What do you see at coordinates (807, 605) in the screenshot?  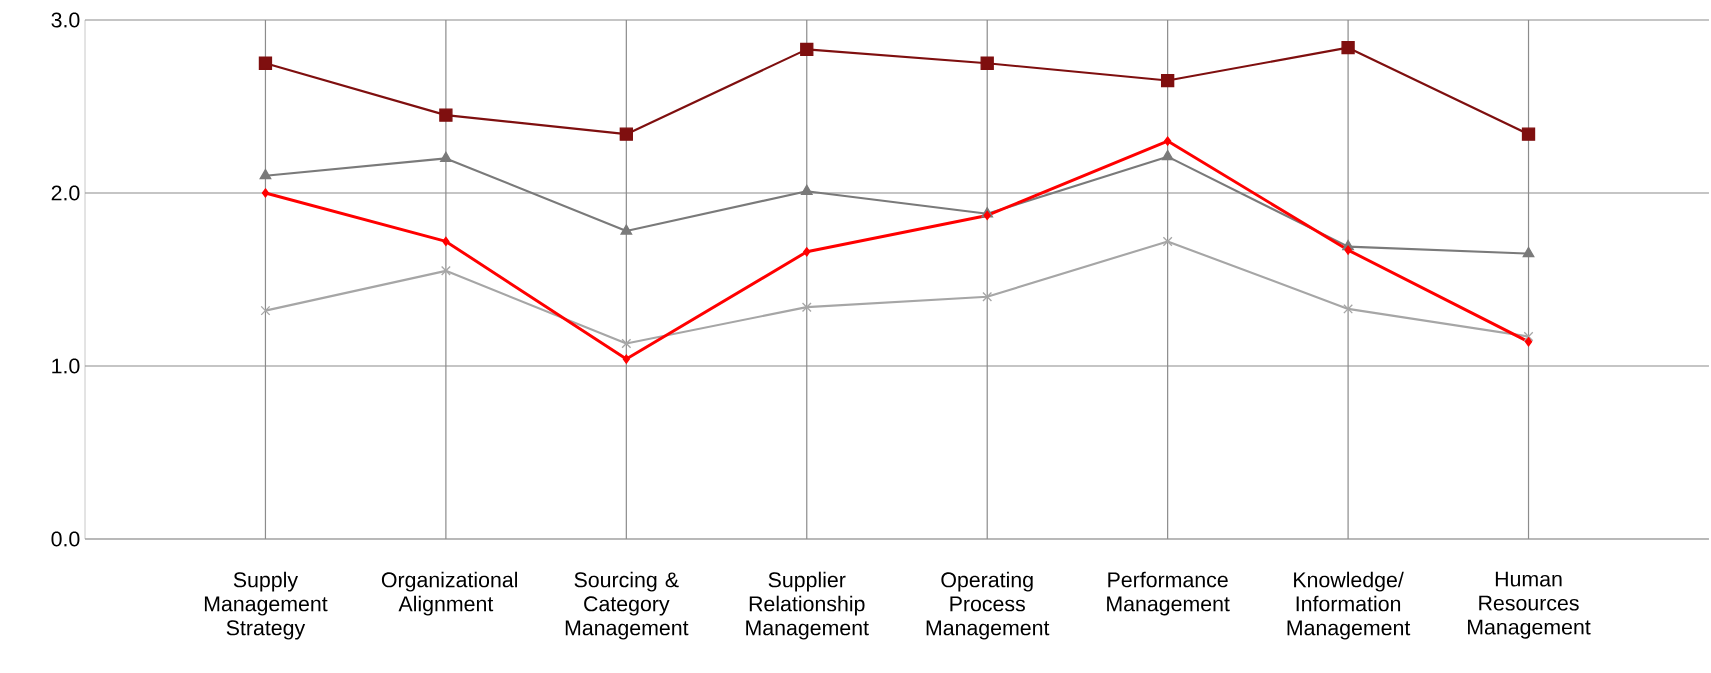 I see `x-tick-label: Supplier Relationship Management` at bounding box center [807, 605].